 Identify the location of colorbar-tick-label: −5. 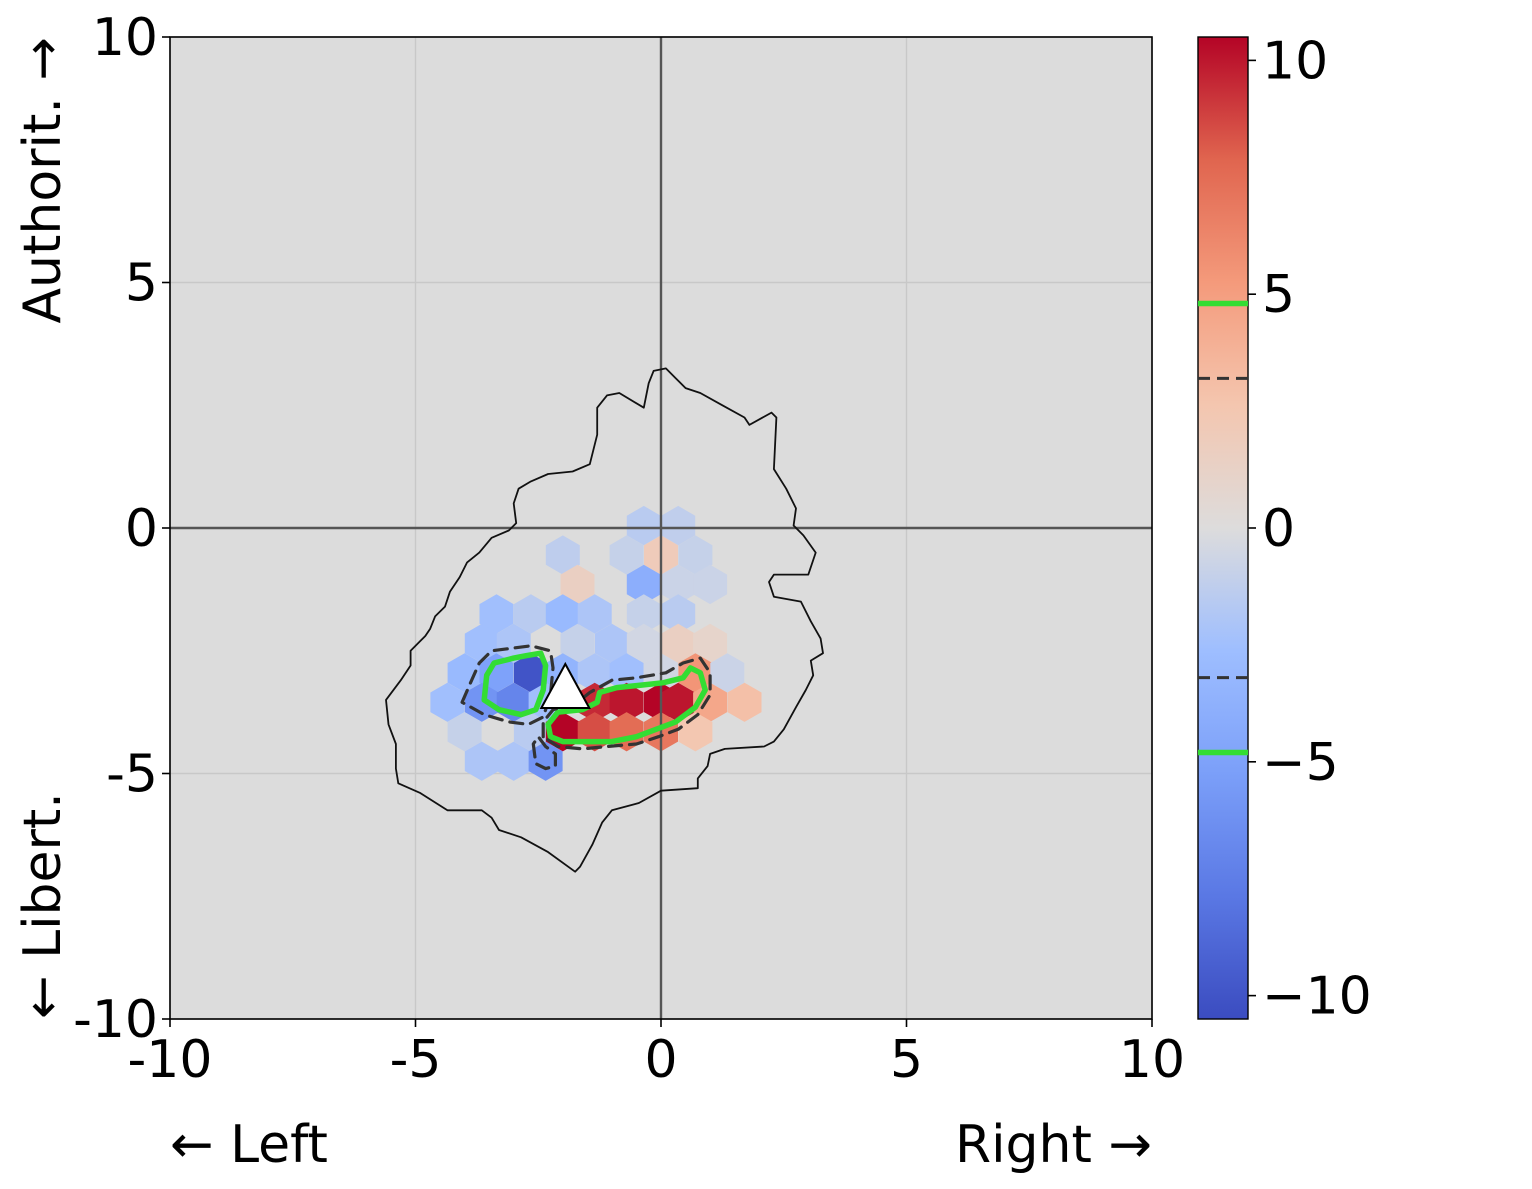
(1300, 763).